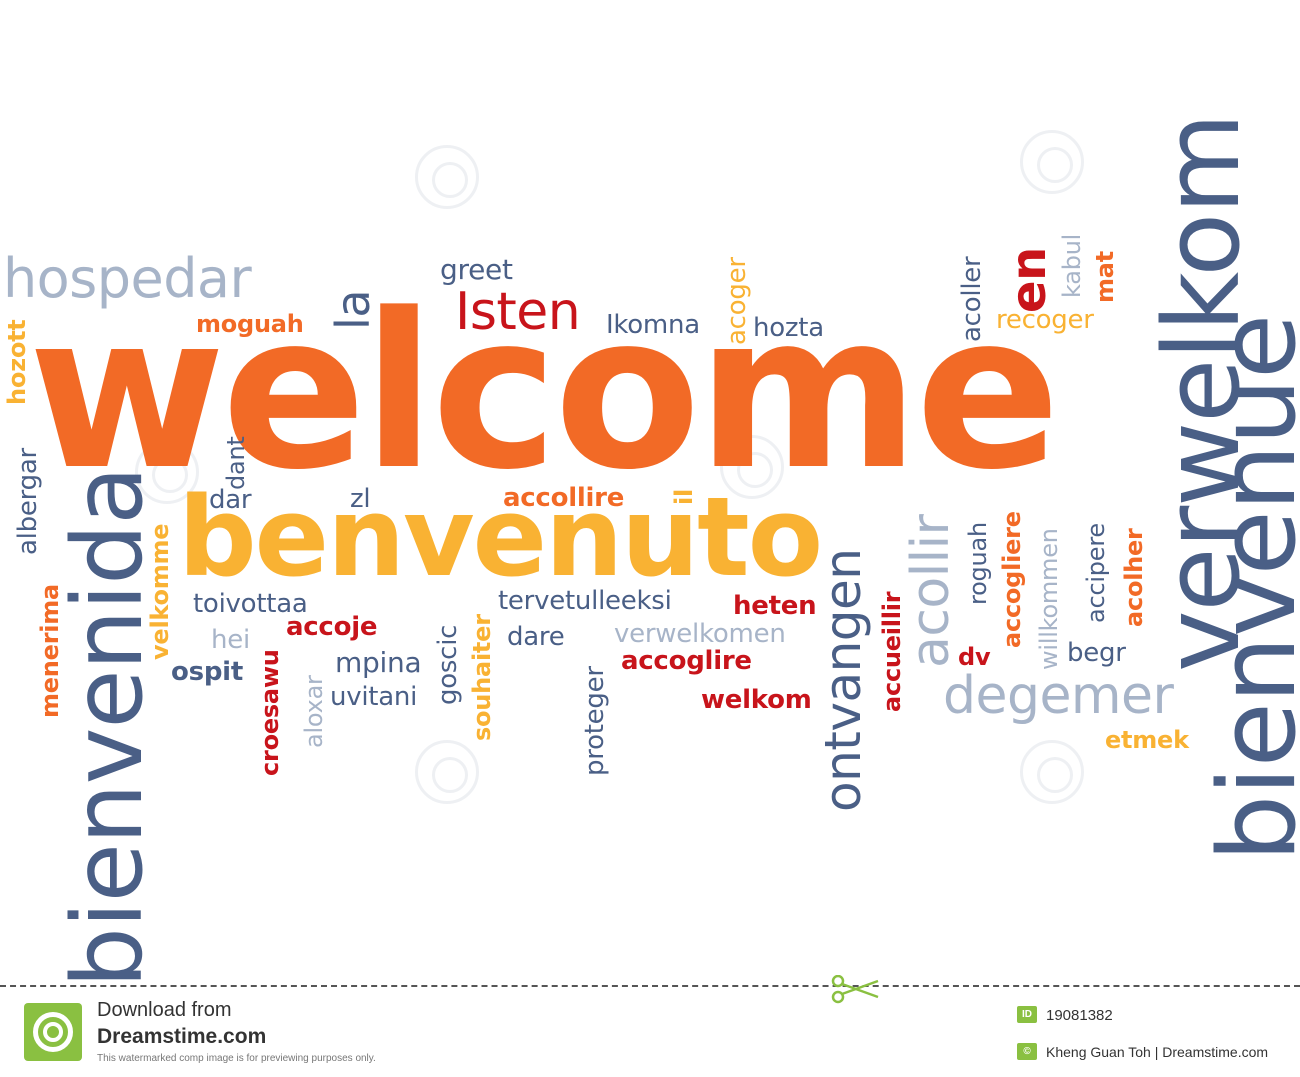  Describe the element at coordinates (1045, 320) in the screenshot. I see `word-recoger: recoger` at that location.